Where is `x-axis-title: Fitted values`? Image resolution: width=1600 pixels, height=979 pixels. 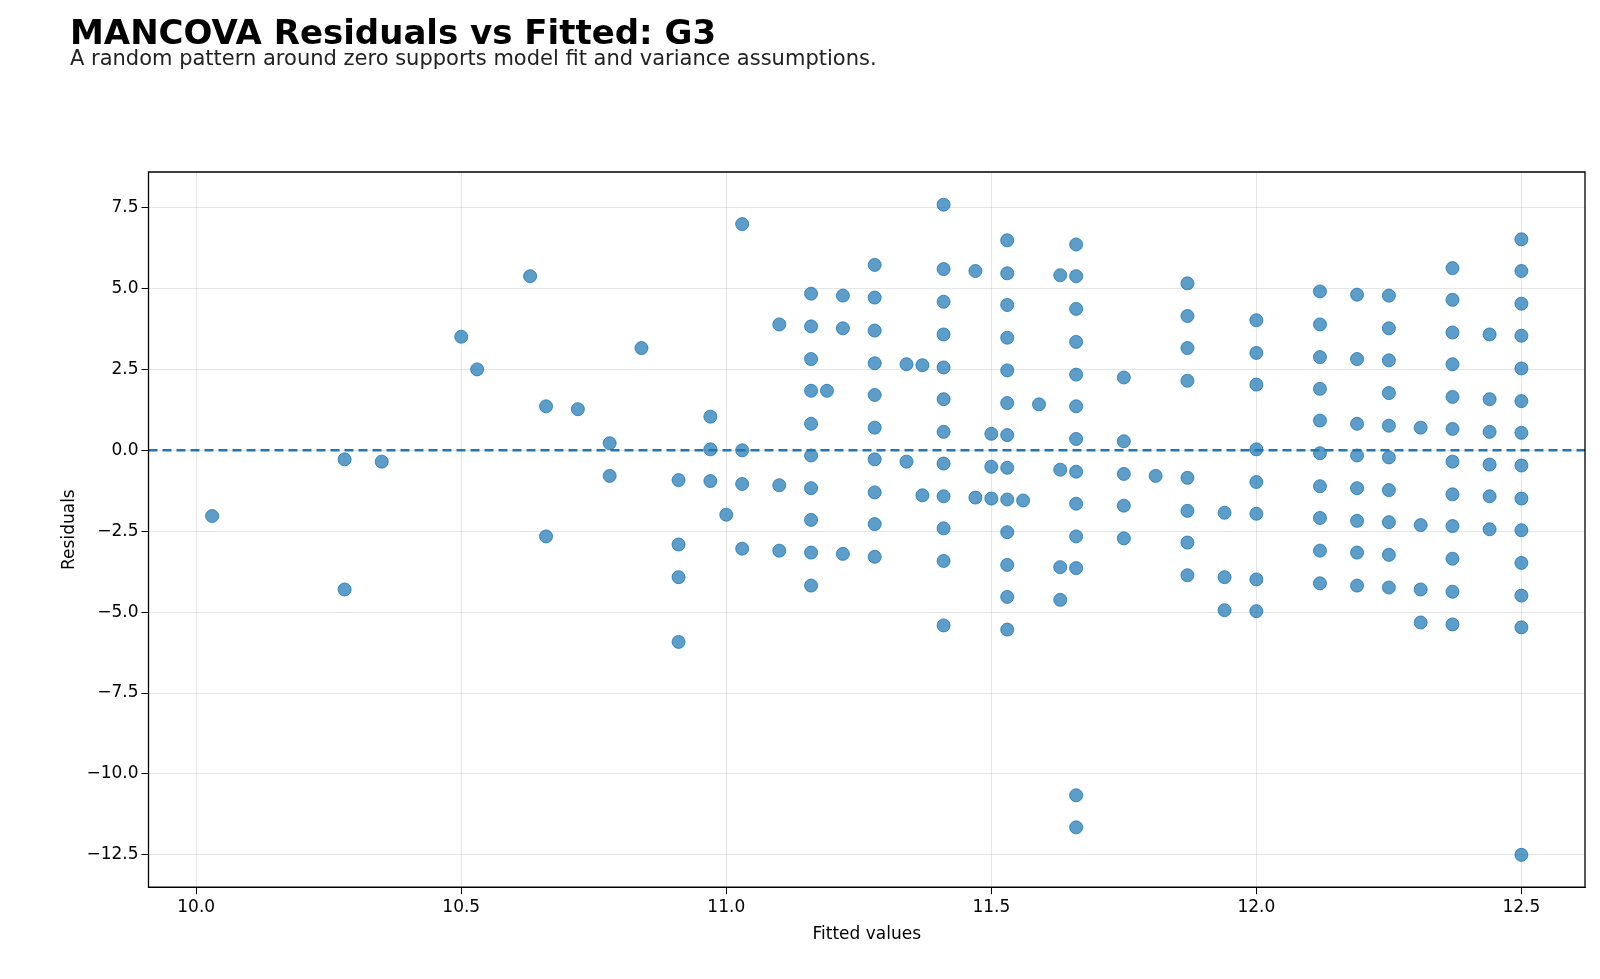 x-axis-title: Fitted values is located at coordinates (867, 933).